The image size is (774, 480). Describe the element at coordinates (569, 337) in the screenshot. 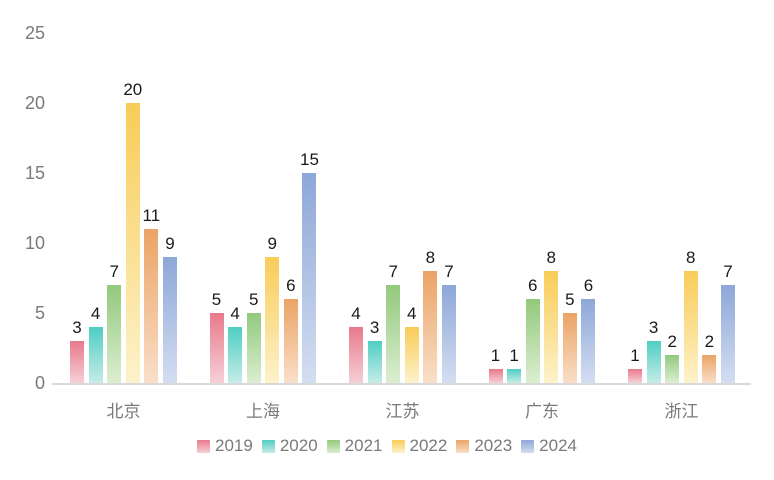

I see `bar-2023-3: 5` at that location.